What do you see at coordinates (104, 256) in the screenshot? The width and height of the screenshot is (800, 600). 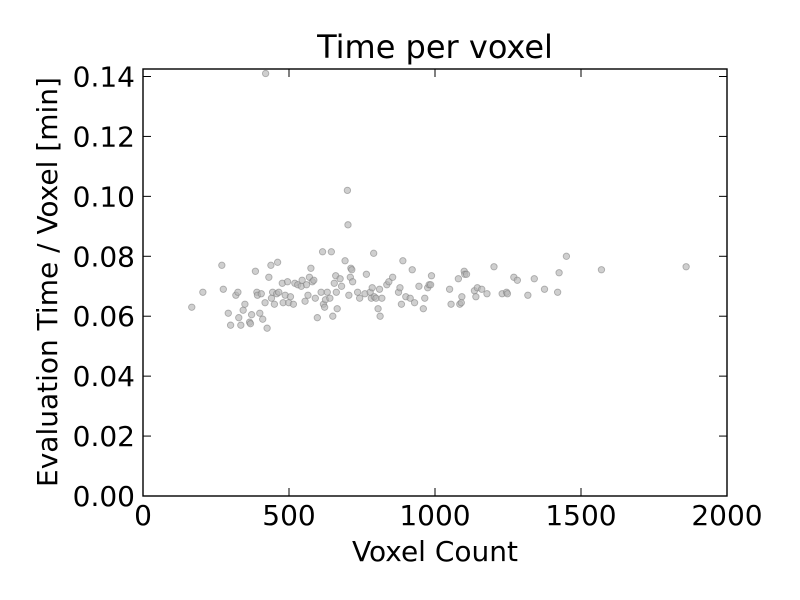 I see `y-tick-label: 0.08` at bounding box center [104, 256].